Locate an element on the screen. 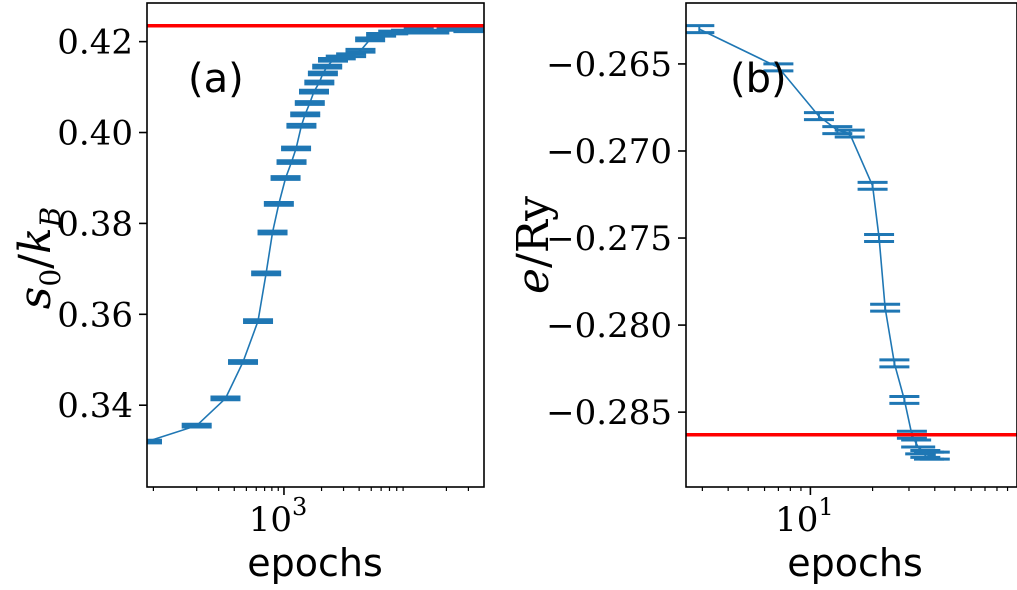  panel-b-y-tick-label: −0.270 is located at coordinates (609, 152).